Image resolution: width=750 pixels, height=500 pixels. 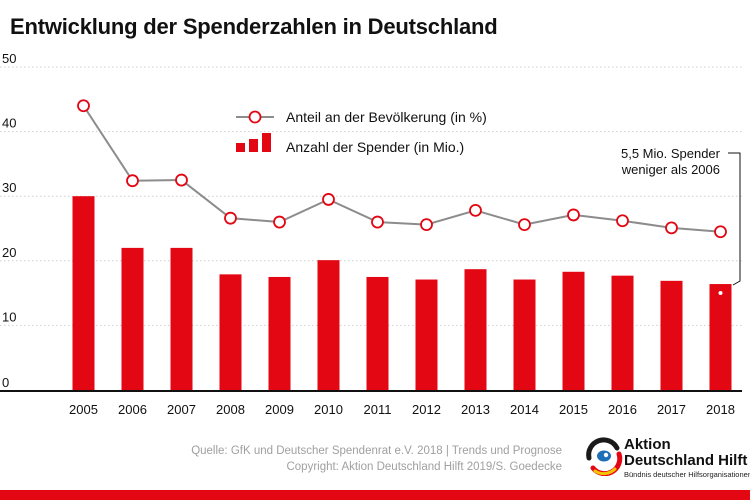 What do you see at coordinates (670, 169) in the screenshot?
I see `annotation-text-line2: weniger als 2006` at bounding box center [670, 169].